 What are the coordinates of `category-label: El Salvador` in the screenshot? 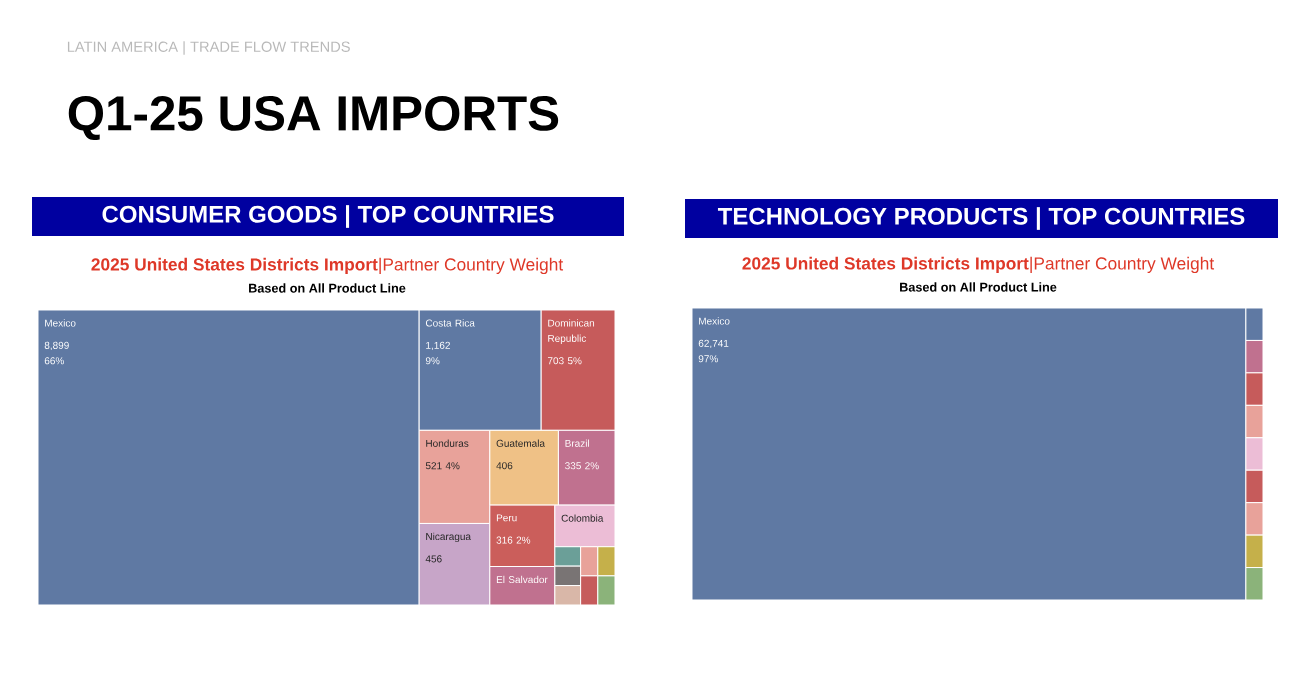 It's located at (522, 579).